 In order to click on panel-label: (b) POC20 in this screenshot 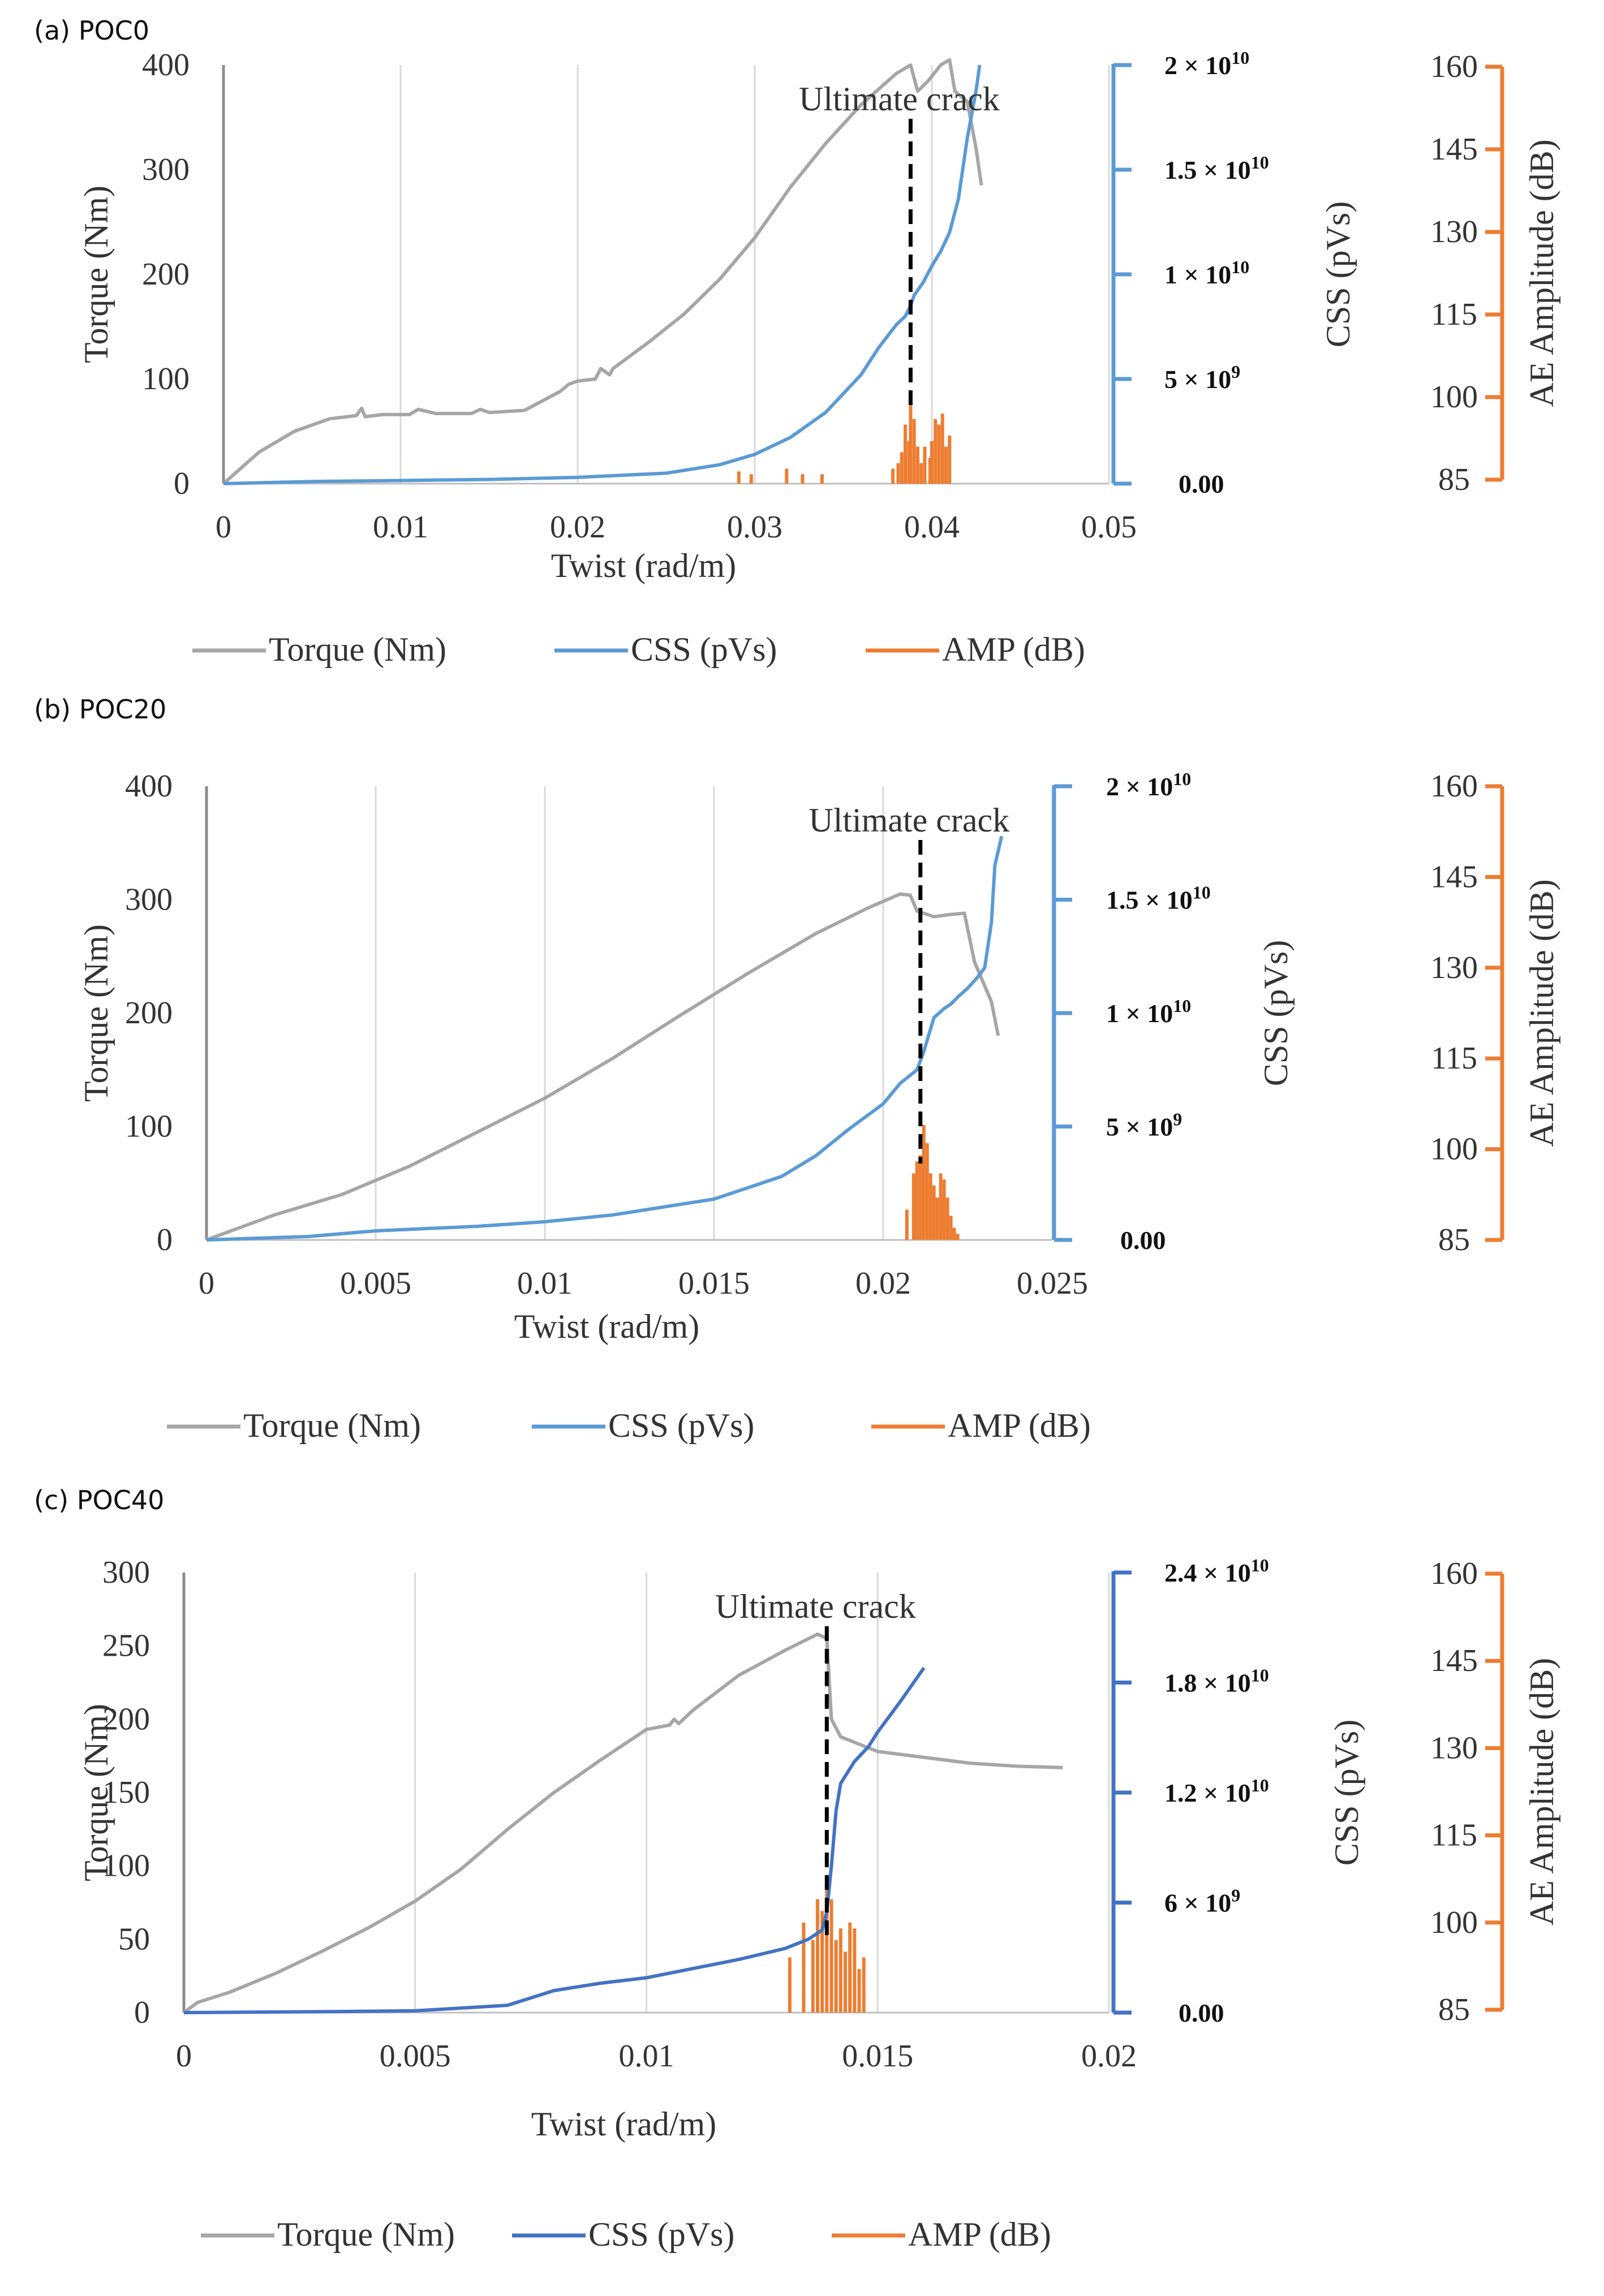, I will do `click(100, 709)`.